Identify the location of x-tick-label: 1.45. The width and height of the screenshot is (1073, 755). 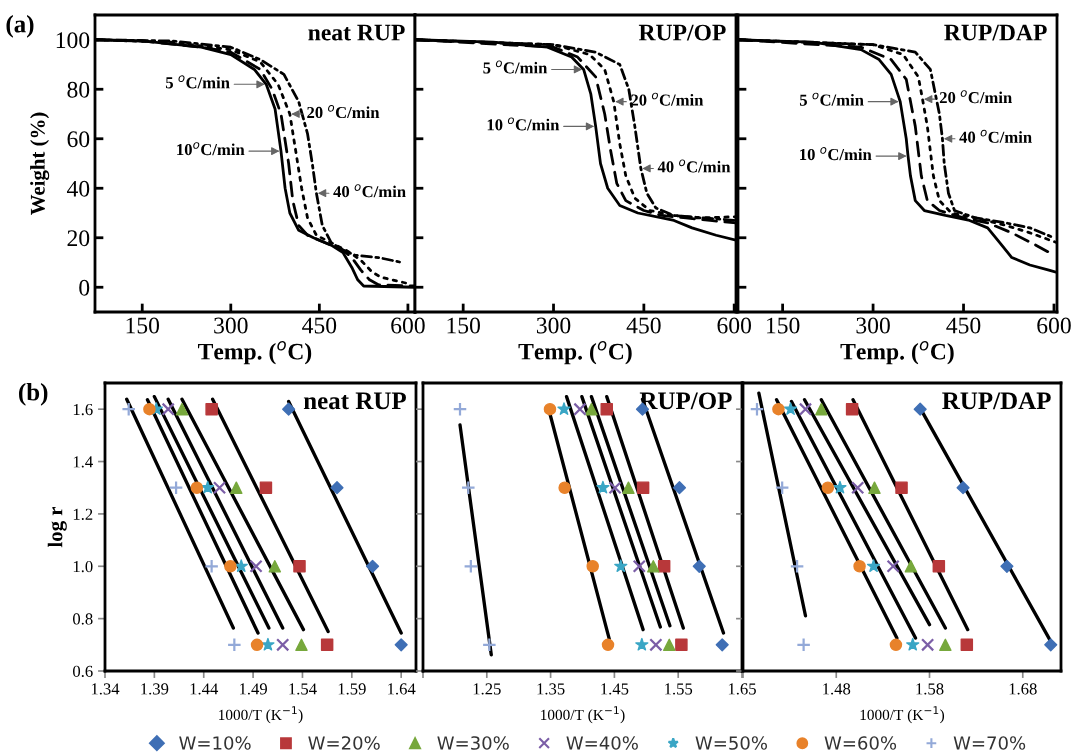
(615, 689).